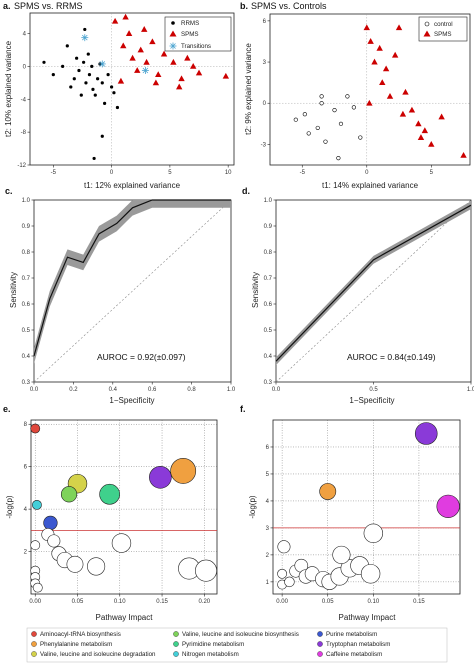 Image resolution: width=474 pixels, height=664 pixels. Describe the element at coordinates (196, 46) in the screenshot. I see `legend-transitions-label: Transitions` at that location.